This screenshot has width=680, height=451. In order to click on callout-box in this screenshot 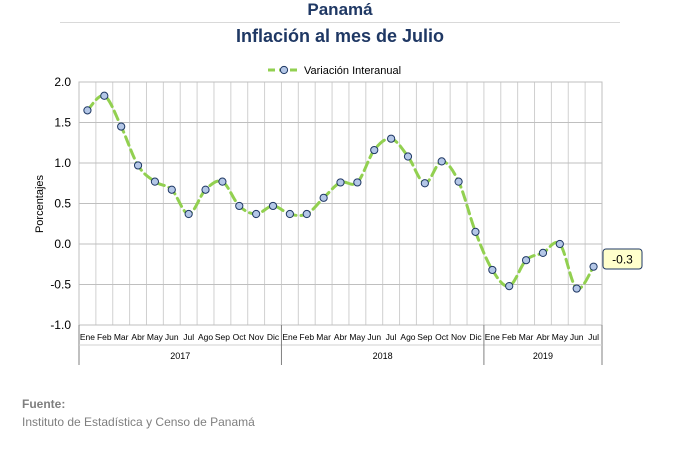, I will do `click(622, 259)`.